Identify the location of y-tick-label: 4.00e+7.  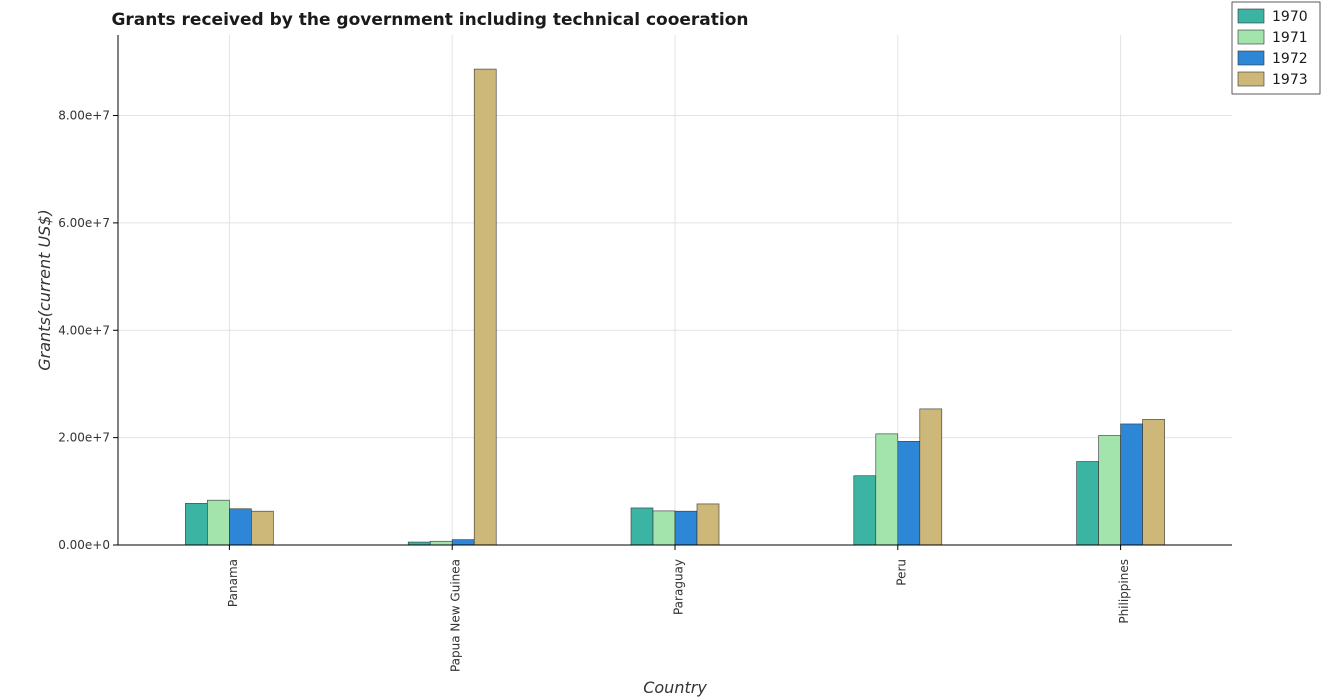
(84, 330).